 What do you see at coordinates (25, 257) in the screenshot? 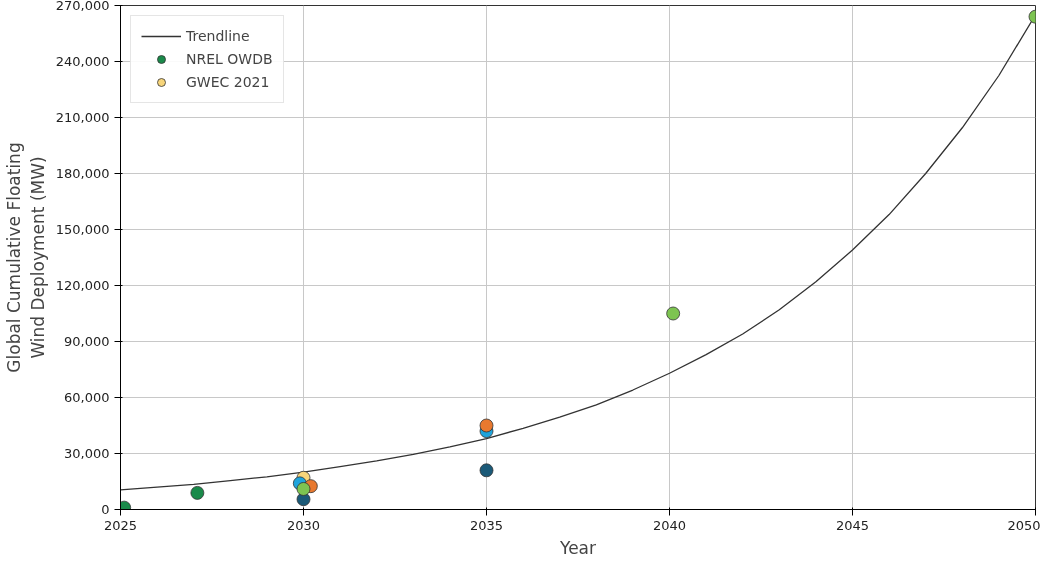
I see `y-axis-title: Global Cumulative Floating Wind Deployment (MW)` at bounding box center [25, 257].